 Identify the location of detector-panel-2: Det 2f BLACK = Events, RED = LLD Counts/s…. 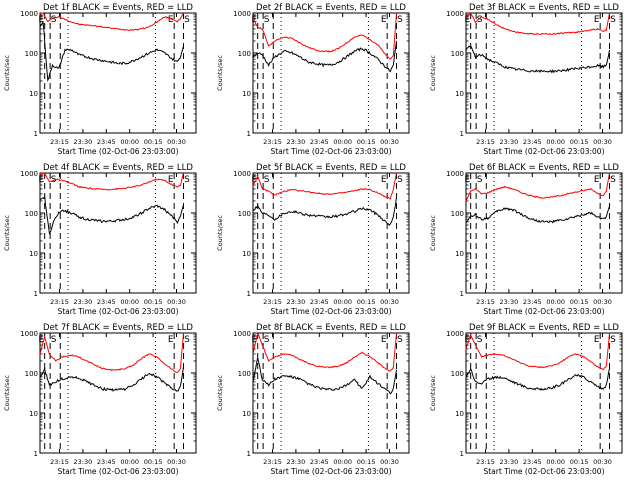
(313, 79).